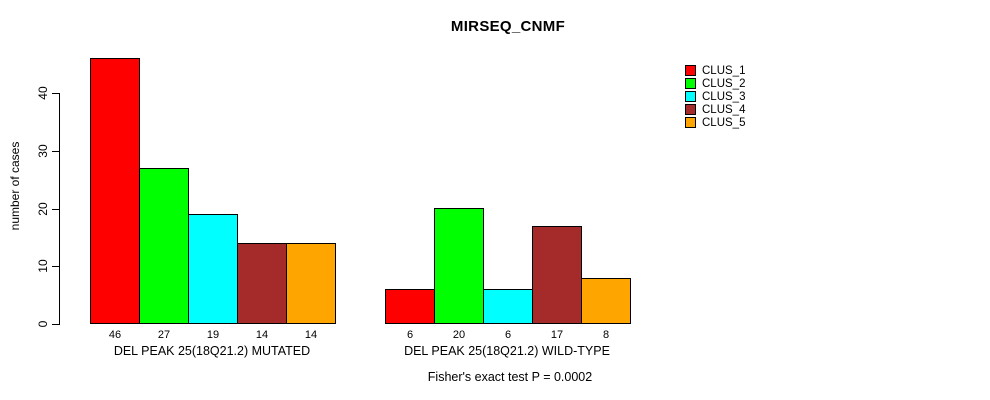  What do you see at coordinates (724, 123) in the screenshot?
I see `legend-label: CLUS_5` at bounding box center [724, 123].